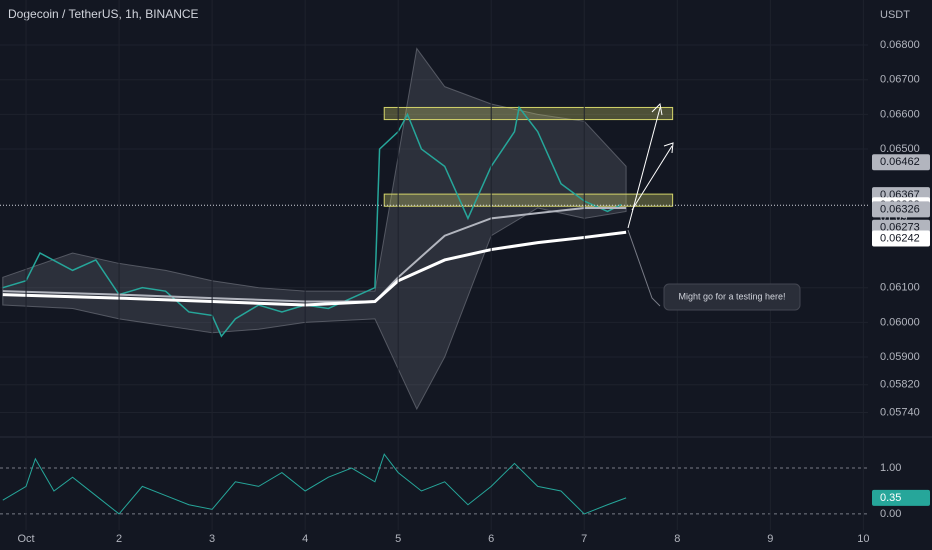 The height and width of the screenshot is (550, 932). Describe the element at coordinates (25, 539) in the screenshot. I see `x-tick-label: Oct` at that location.